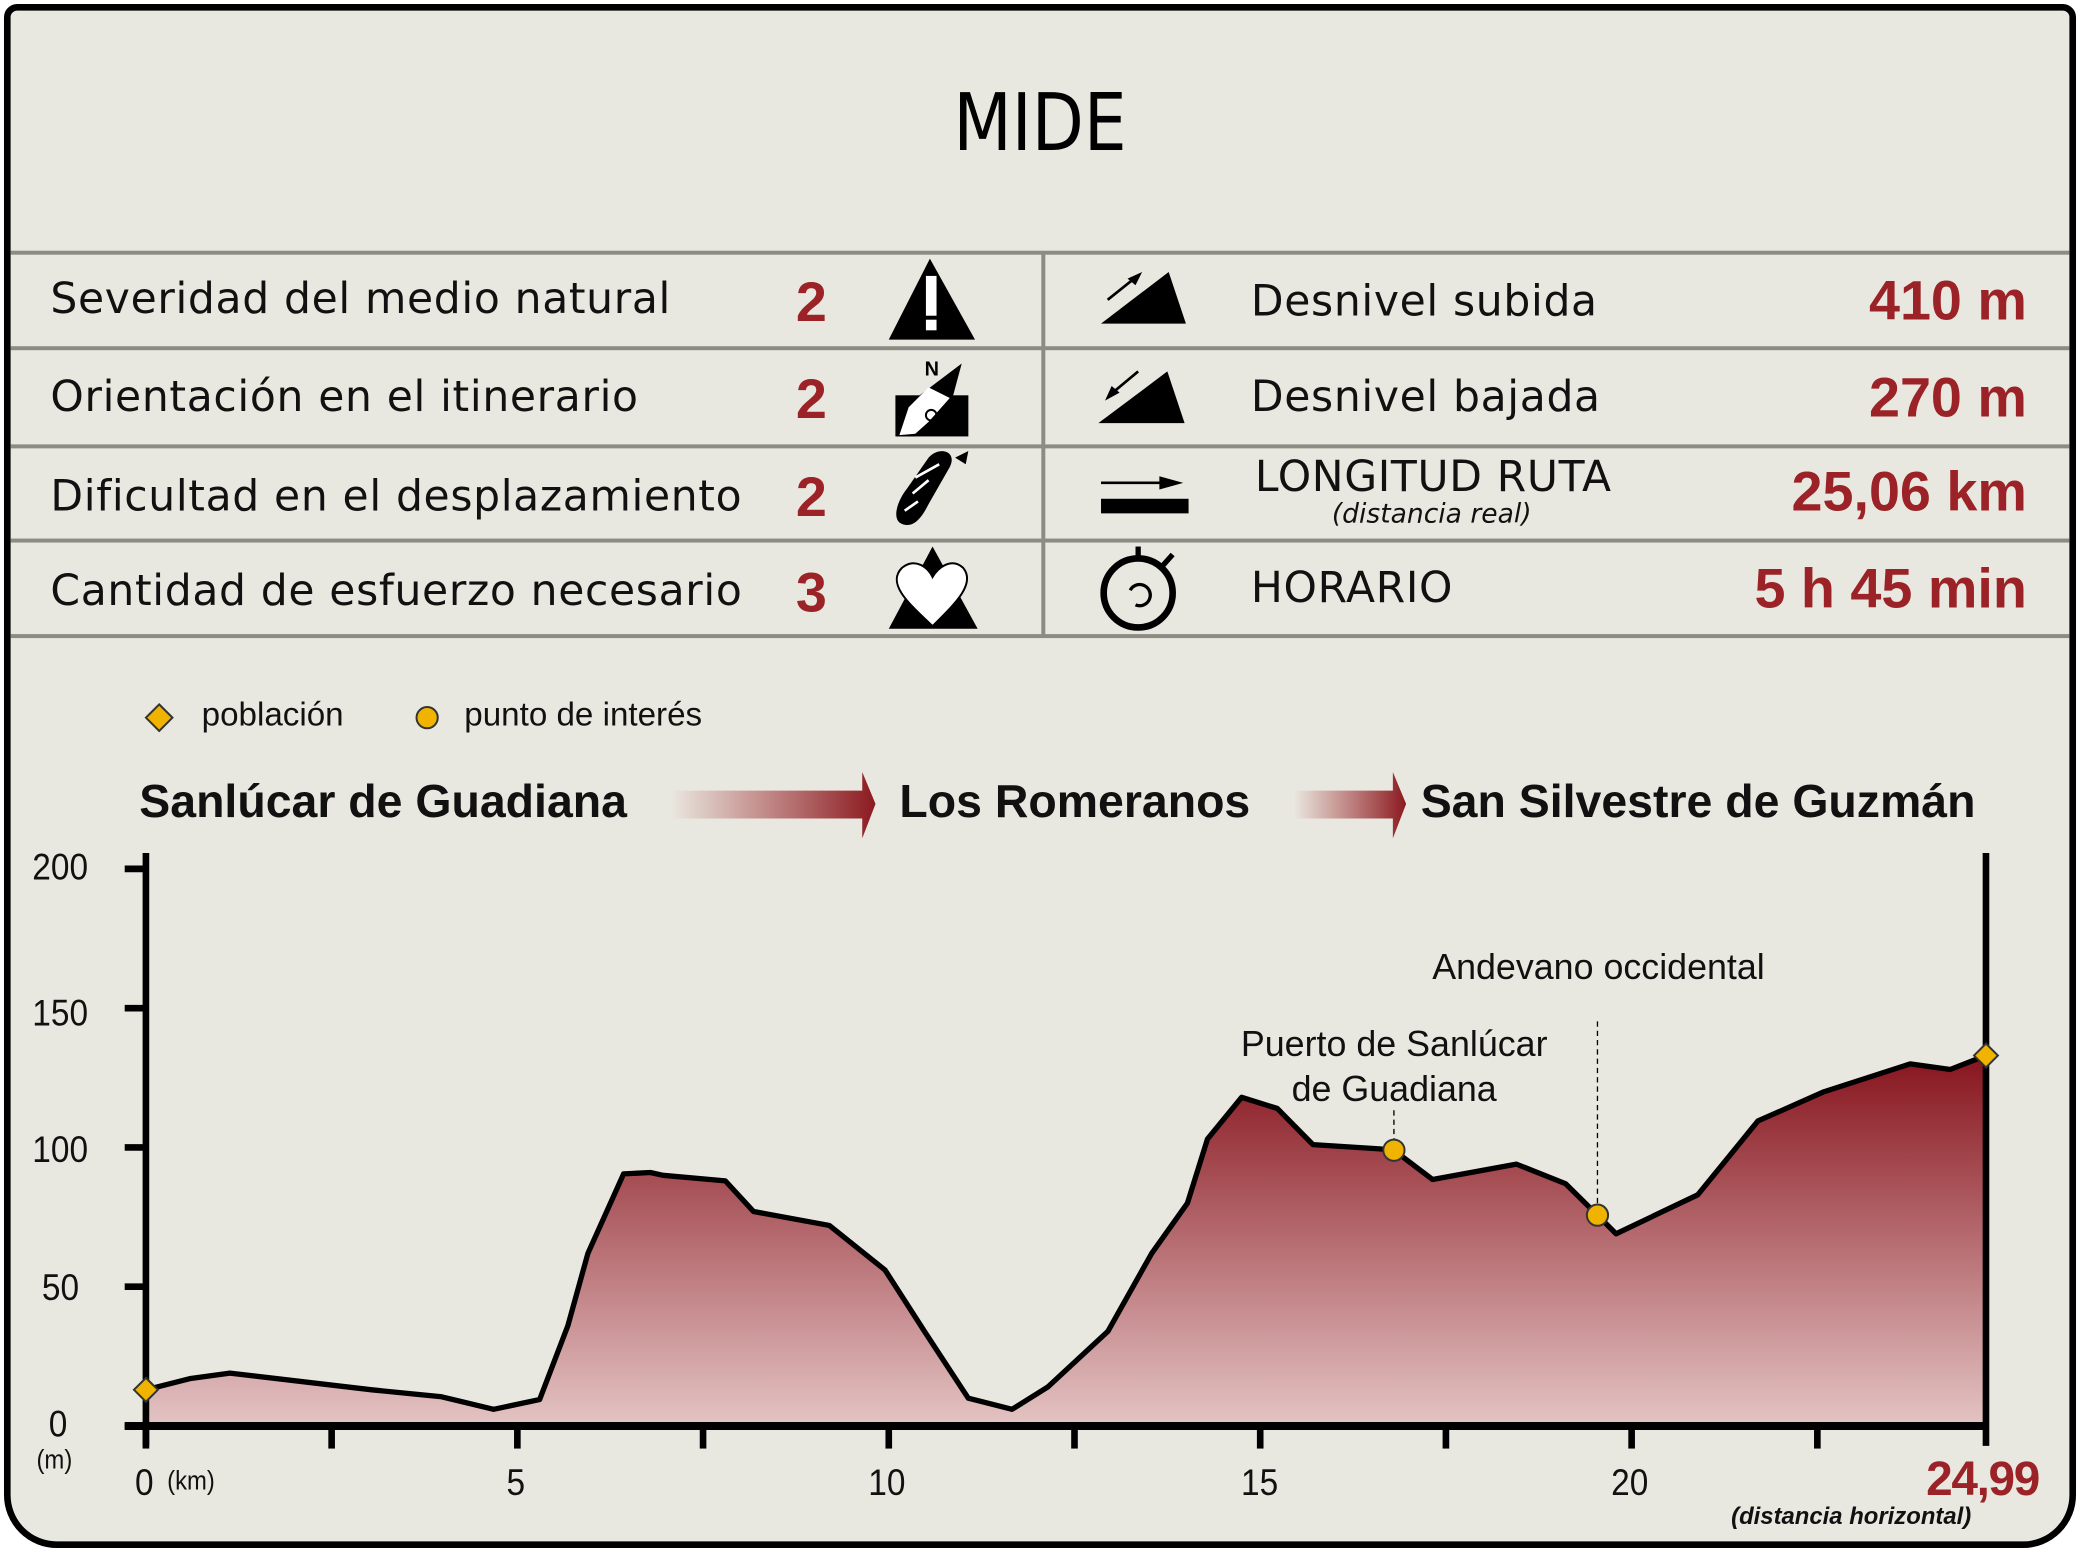 Image resolution: width=2080 pixels, height=1552 pixels. Describe the element at coordinates (58, 1424) in the screenshot. I see `y-tick-label: 0` at that location.